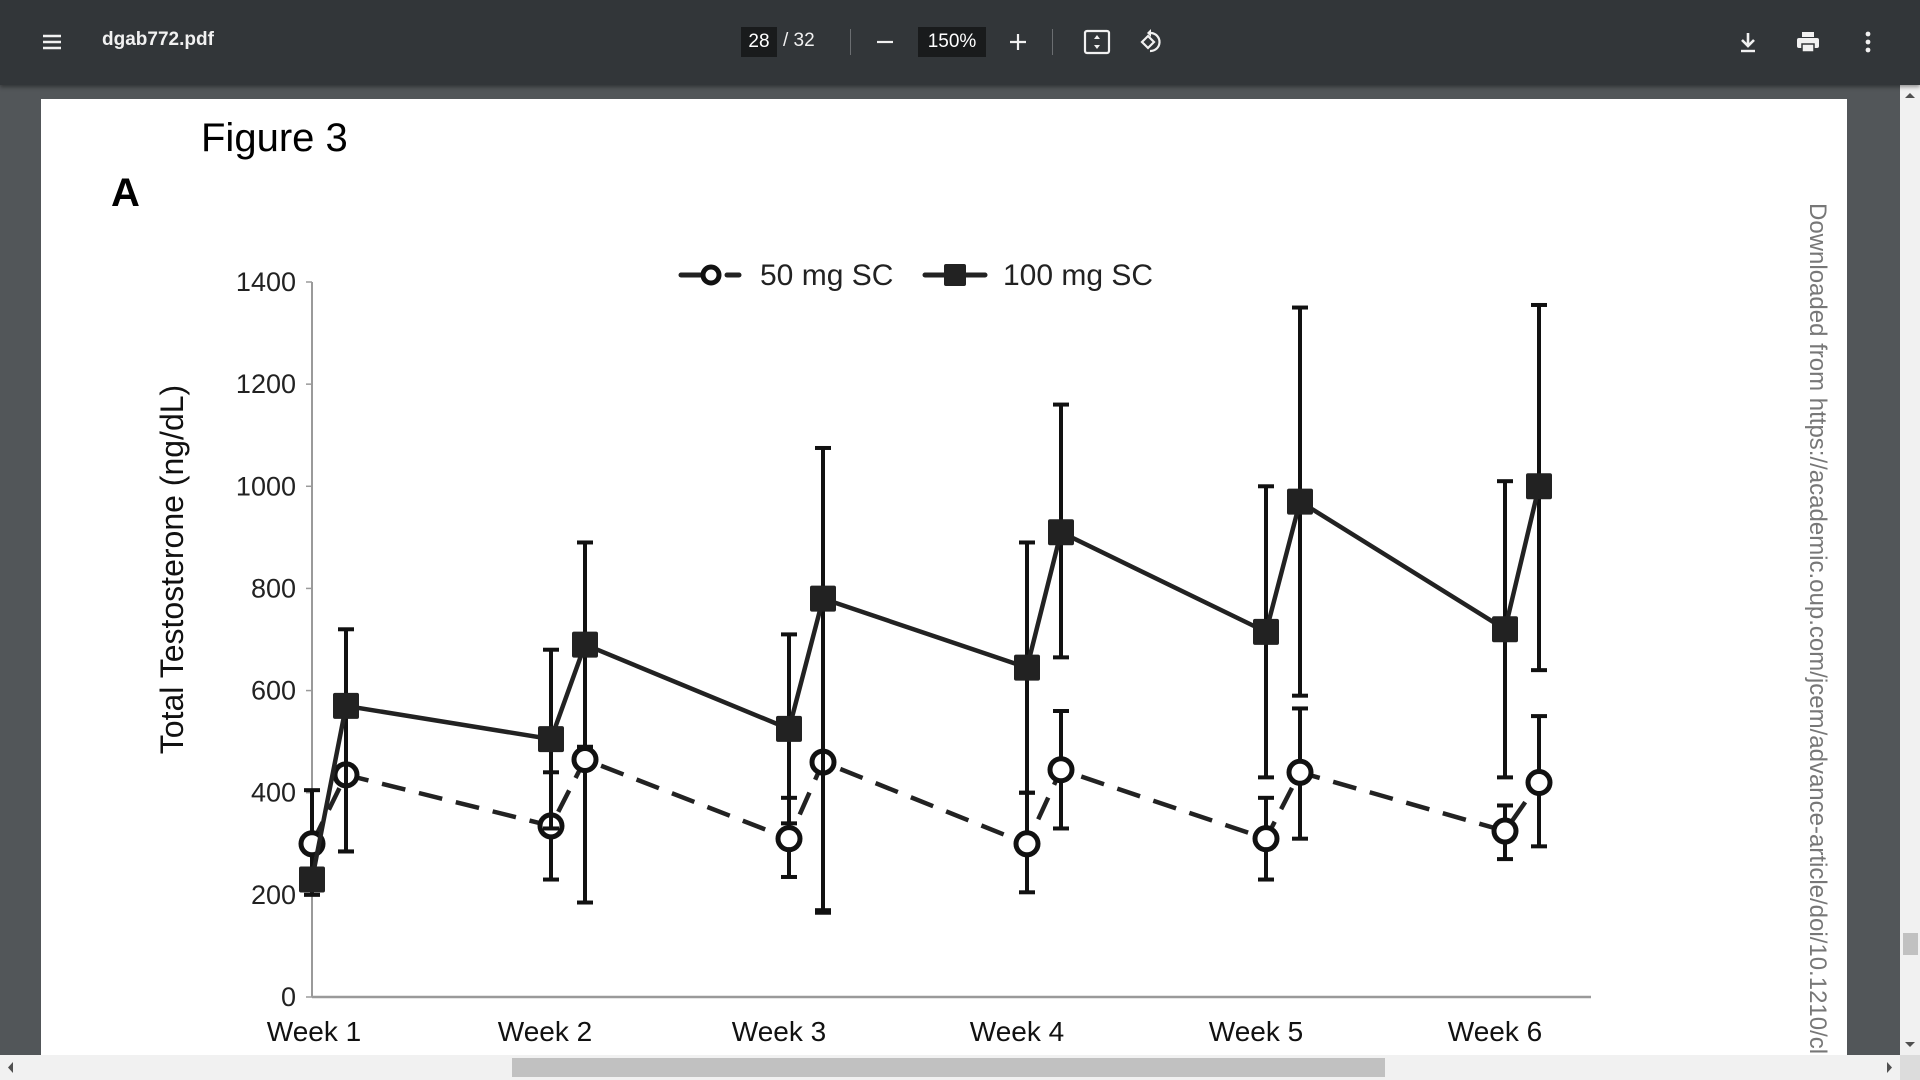  Describe the element at coordinates (1017, 1031) in the screenshot. I see `x-tick-label: Week 4` at that location.